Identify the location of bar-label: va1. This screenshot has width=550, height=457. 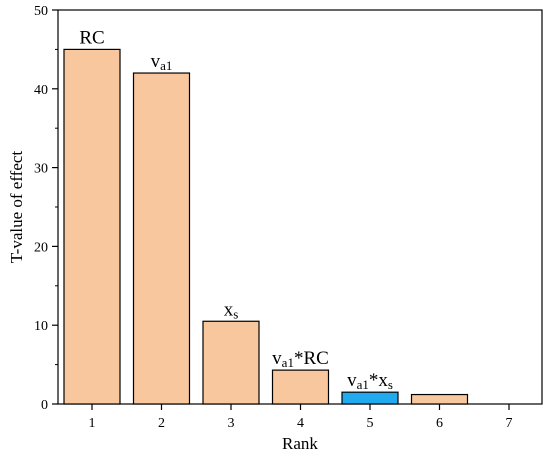
(162, 62).